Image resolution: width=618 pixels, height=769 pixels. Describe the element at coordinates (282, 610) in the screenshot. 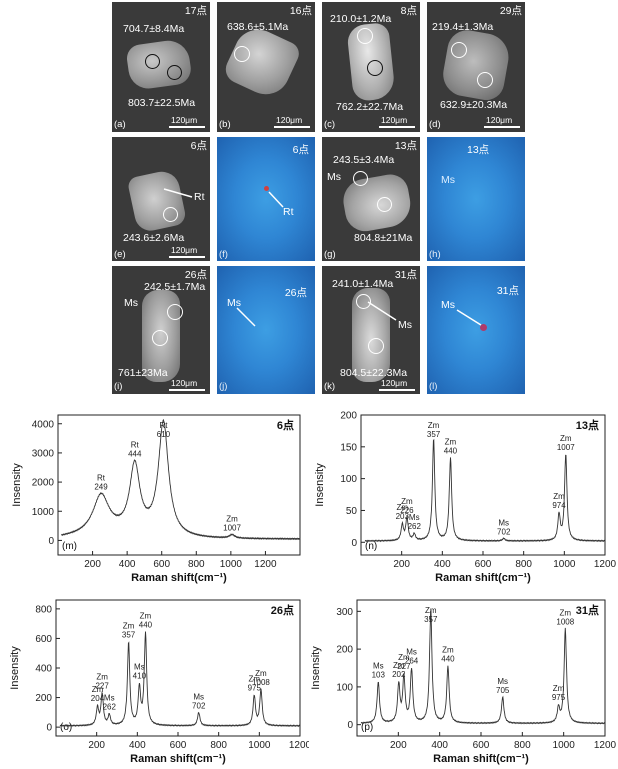

I see `chart-point-label: 26点` at that location.